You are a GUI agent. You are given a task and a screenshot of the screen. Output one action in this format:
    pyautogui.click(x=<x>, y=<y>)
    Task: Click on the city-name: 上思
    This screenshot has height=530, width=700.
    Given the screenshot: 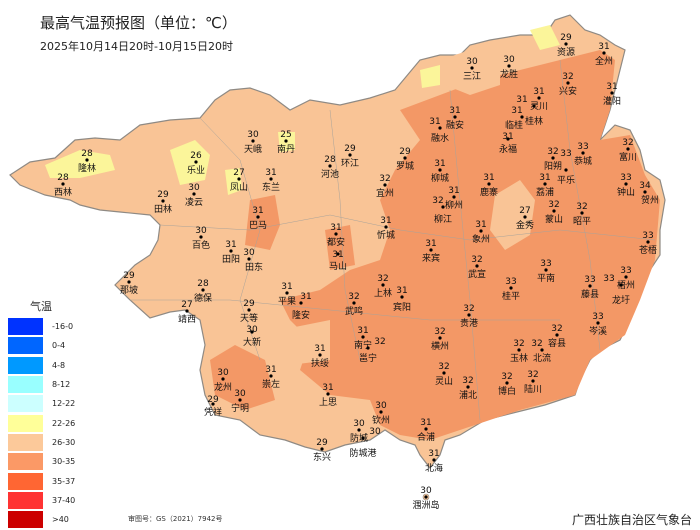 What is the action you would take?
    pyautogui.click(x=328, y=402)
    